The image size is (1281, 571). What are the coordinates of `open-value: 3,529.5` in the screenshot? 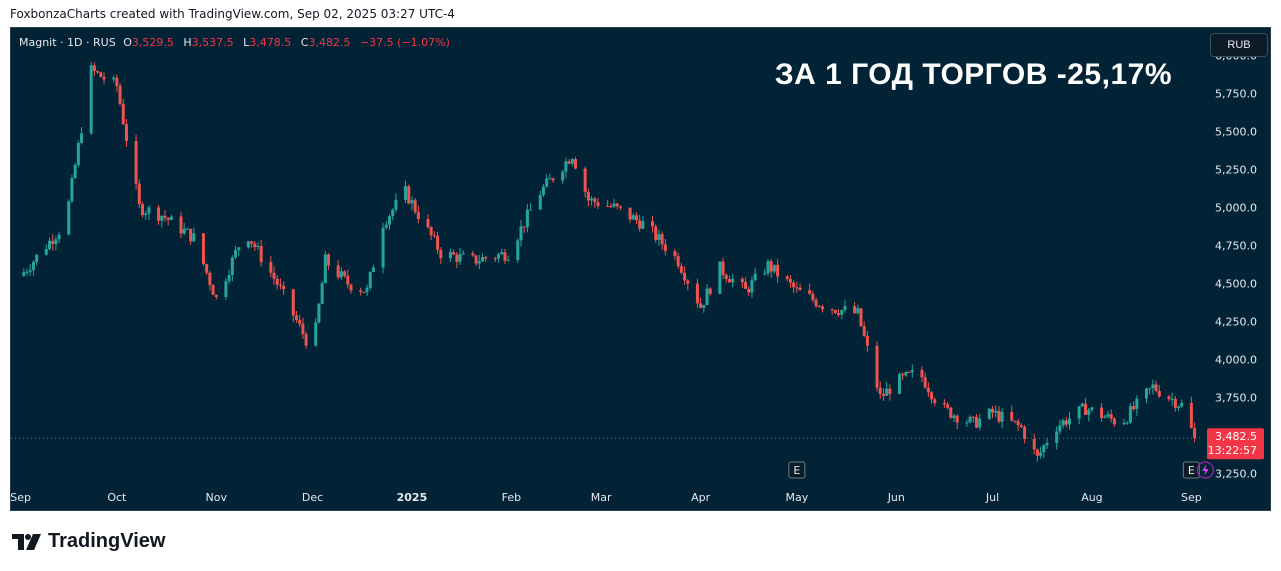 It's located at (152, 42).